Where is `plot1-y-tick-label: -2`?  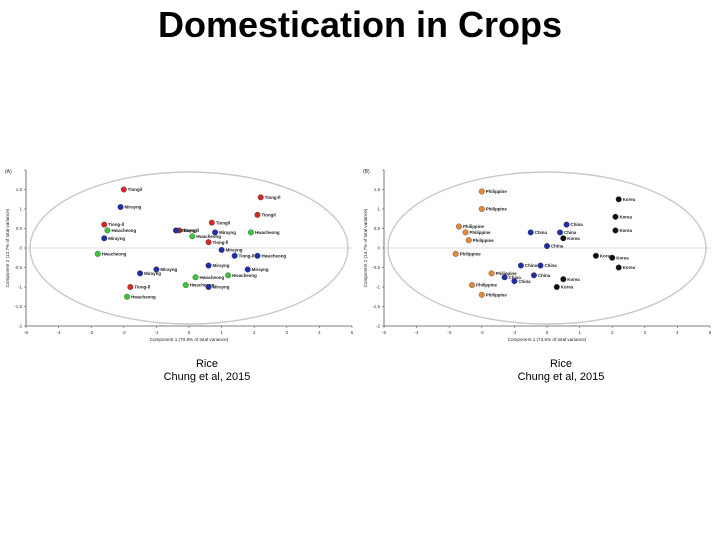
plot1-y-tick-label: -2 is located at coordinates (378, 326).